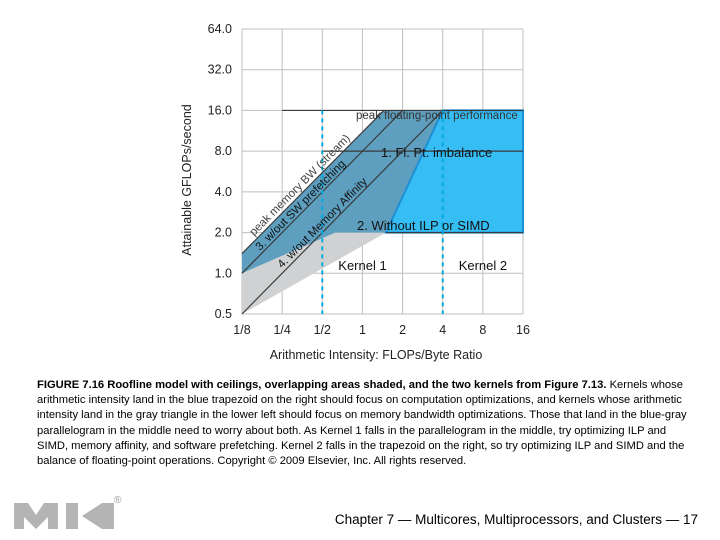 The width and height of the screenshot is (720, 540). Describe the element at coordinates (281, 330) in the screenshot. I see `x-tick-label: 1/4` at that location.